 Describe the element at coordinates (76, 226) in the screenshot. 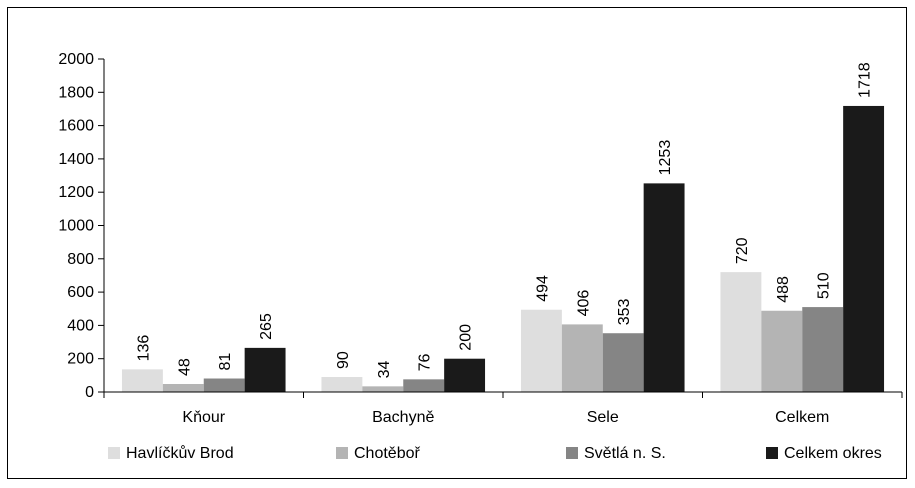

I see `y-tick-label: 1000` at that location.